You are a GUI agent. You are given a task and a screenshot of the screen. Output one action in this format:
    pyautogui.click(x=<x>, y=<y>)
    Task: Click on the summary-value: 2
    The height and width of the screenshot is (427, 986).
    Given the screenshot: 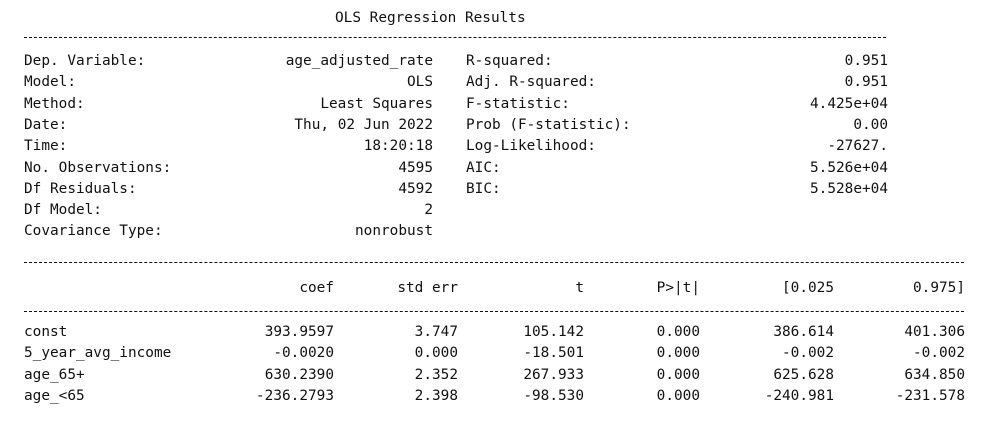 What is the action you would take?
    pyautogui.click(x=428, y=210)
    